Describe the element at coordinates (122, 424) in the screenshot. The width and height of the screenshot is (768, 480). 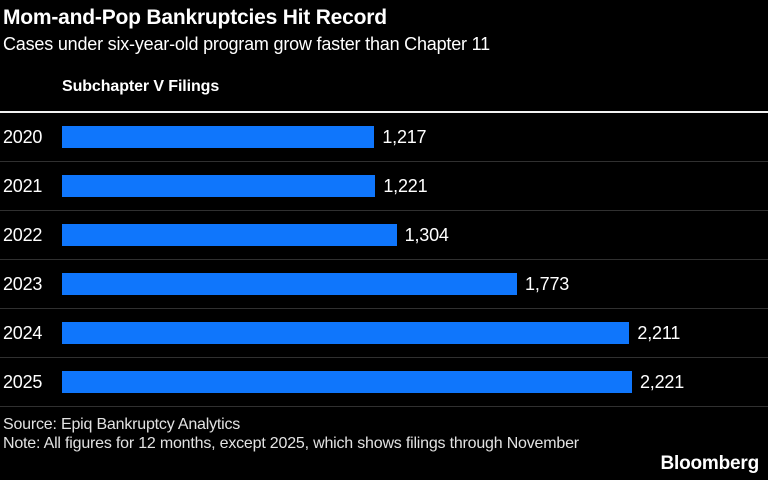
I see `source-text: Source: Epiq Bankruptcy Analytics` at that location.